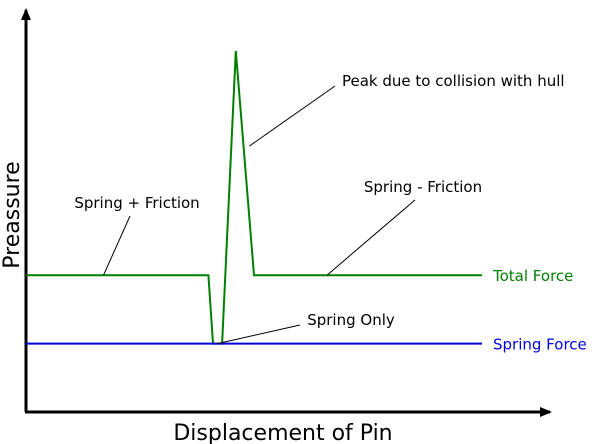  What do you see at coordinates (282, 432) in the screenshot?
I see `x-axis-label: Displacement of Pin` at bounding box center [282, 432].